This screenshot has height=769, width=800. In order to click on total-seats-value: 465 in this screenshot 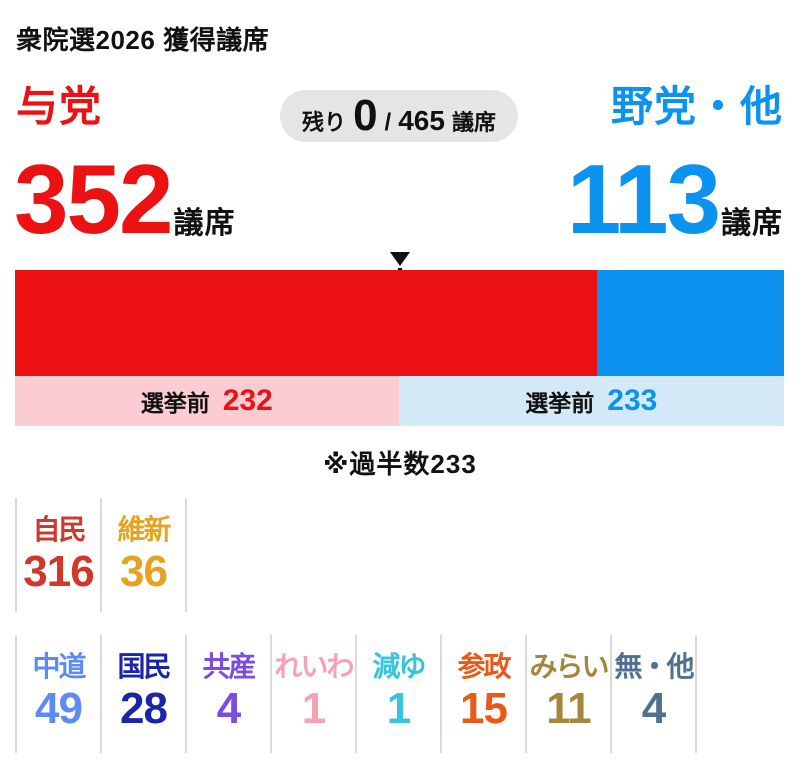, I will do `click(421, 120)`.